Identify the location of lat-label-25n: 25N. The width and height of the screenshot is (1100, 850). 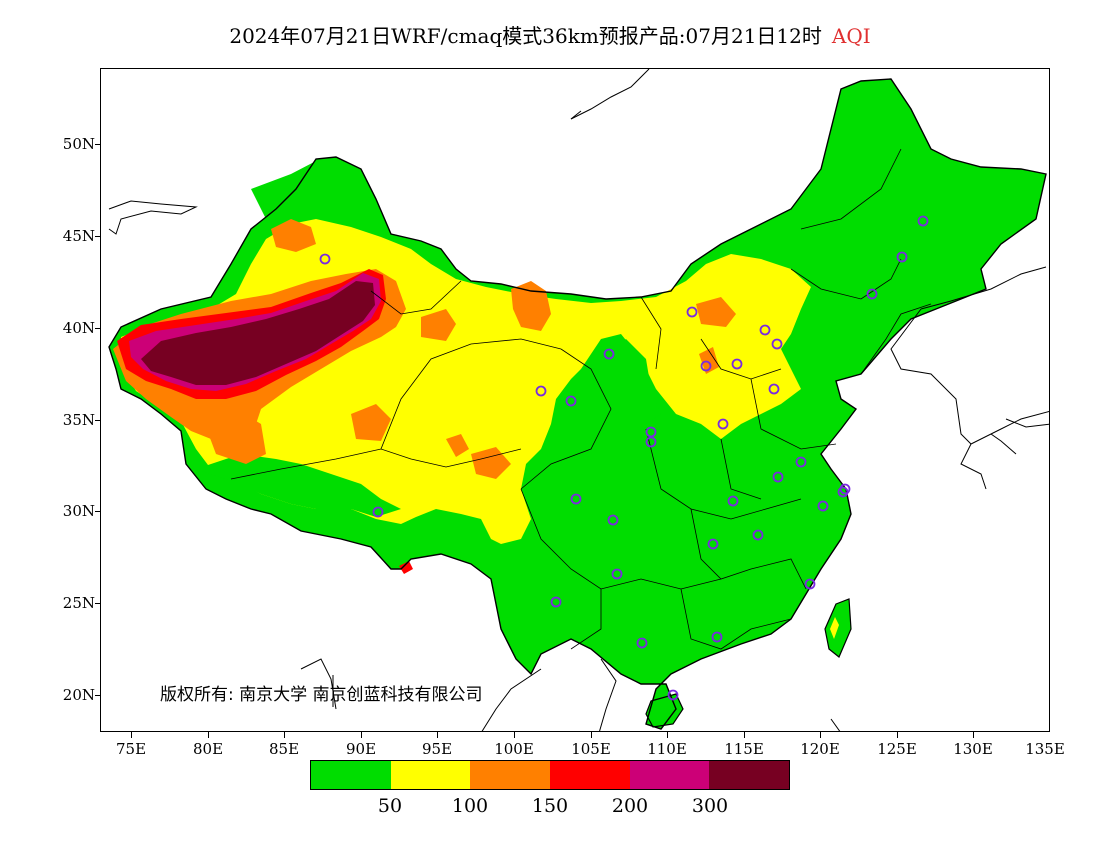
(78, 603).